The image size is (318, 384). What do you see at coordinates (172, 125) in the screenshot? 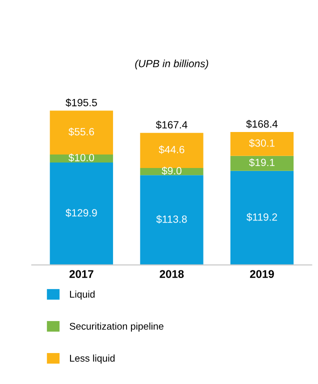
I see `total-label: $167.4` at bounding box center [172, 125].